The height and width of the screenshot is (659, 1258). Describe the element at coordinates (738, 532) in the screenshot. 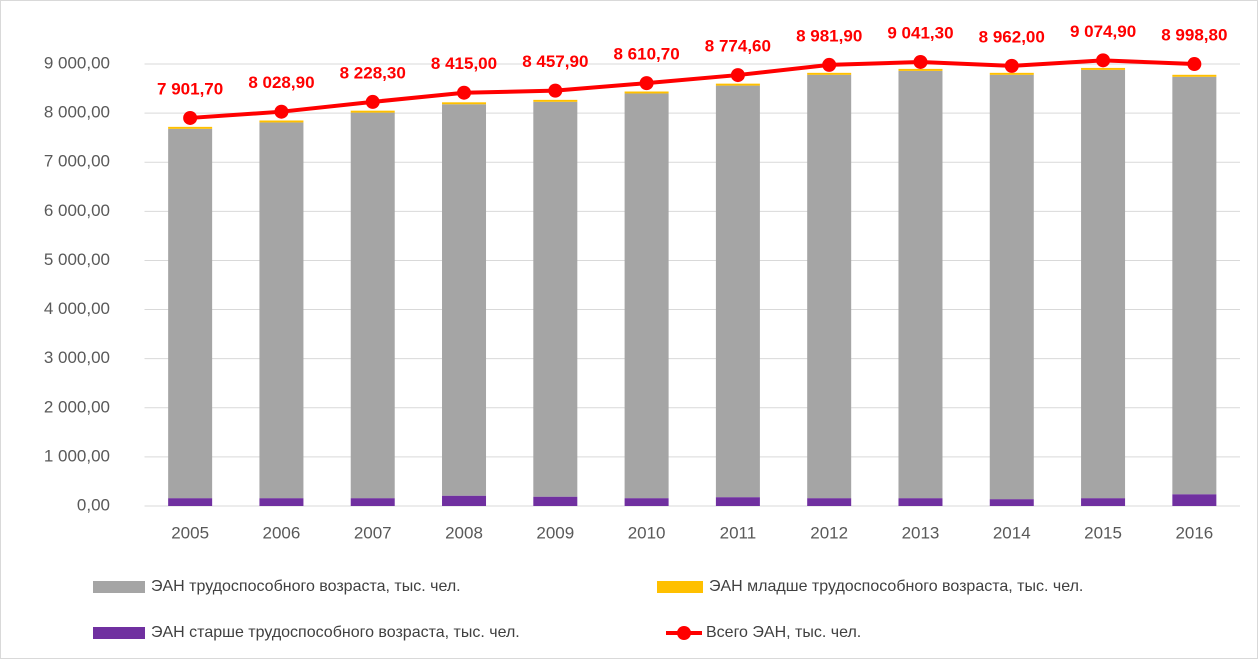

I see `x-tick-label: 2011` at that location.